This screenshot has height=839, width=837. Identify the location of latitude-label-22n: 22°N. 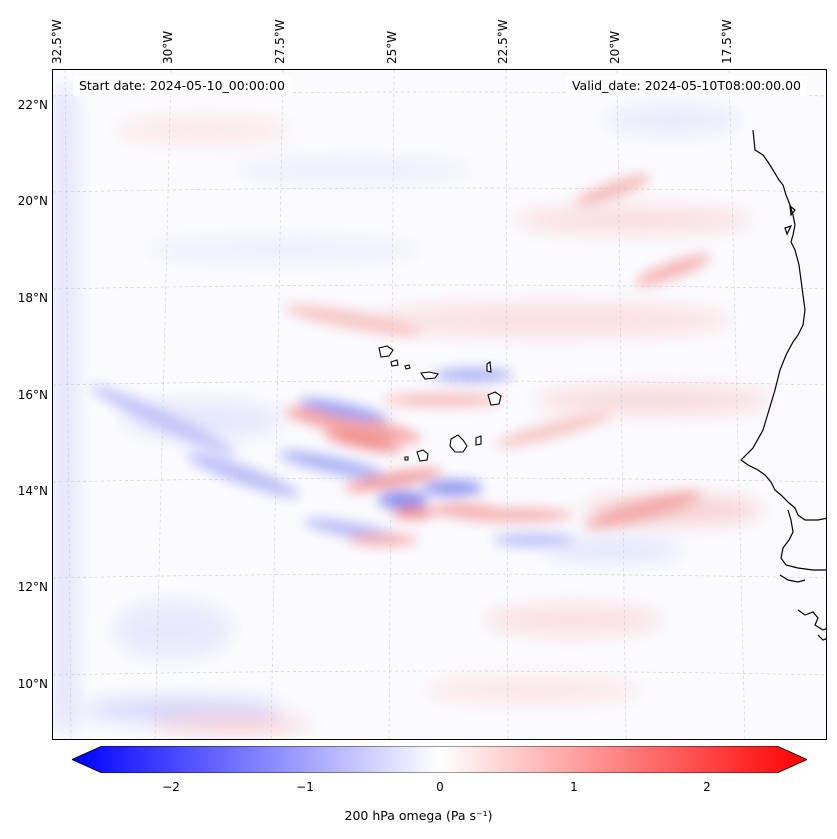
(32, 105).